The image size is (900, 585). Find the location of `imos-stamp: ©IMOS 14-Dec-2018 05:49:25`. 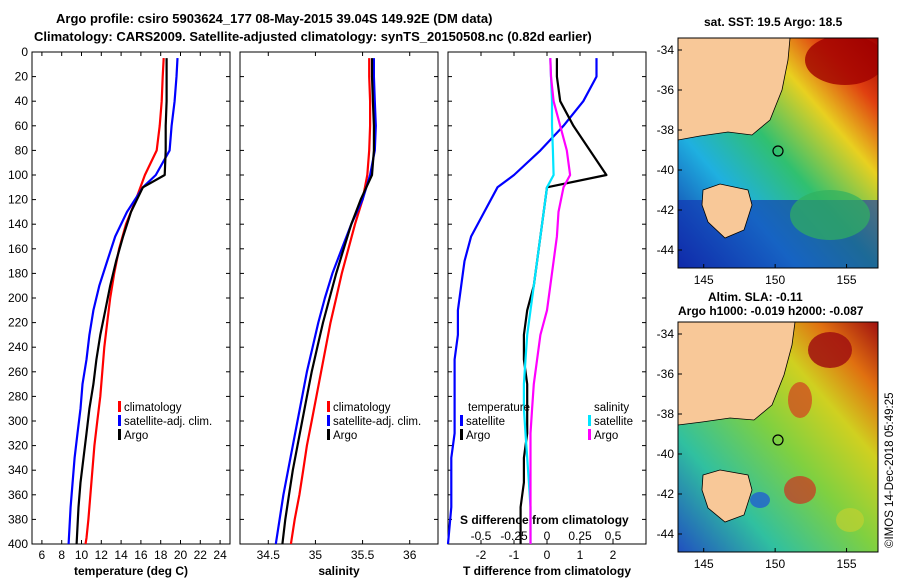

imos-stamp: ©IMOS 14-Dec-2018 05:49:25 is located at coordinates (890, 470).